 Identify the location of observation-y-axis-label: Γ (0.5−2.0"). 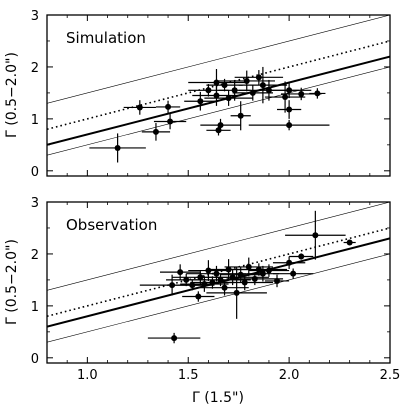
(12, 282).